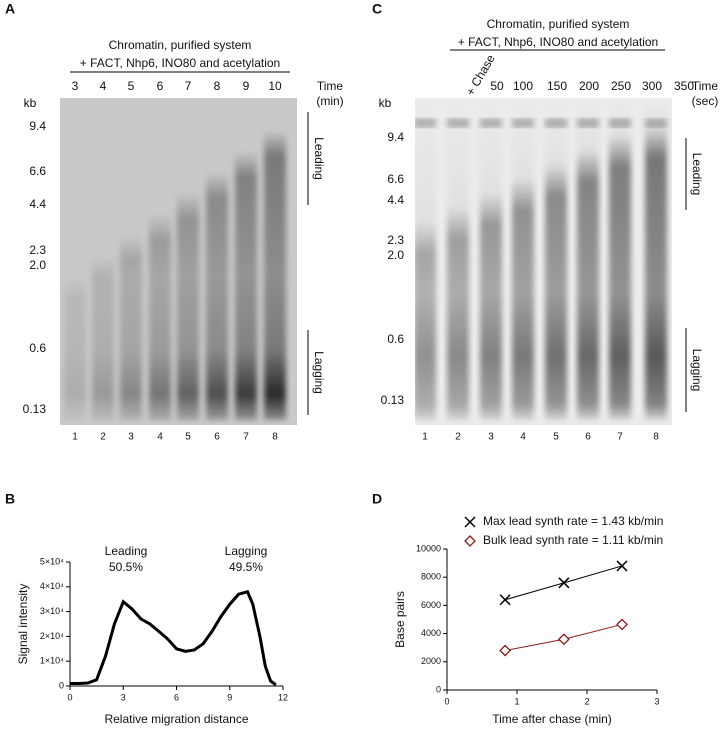 The height and width of the screenshot is (730, 723). Describe the element at coordinates (103, 86) in the screenshot. I see `time-value: 4` at that location.